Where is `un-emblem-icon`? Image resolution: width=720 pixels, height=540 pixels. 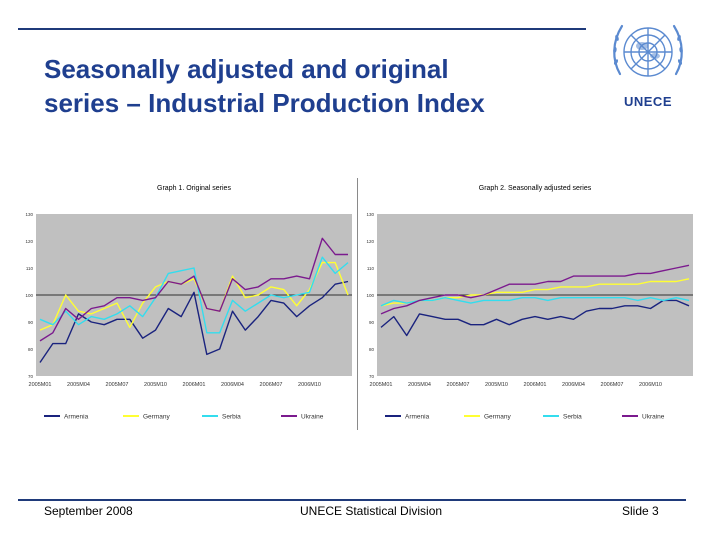 un-emblem-icon is located at coordinates (648, 50).